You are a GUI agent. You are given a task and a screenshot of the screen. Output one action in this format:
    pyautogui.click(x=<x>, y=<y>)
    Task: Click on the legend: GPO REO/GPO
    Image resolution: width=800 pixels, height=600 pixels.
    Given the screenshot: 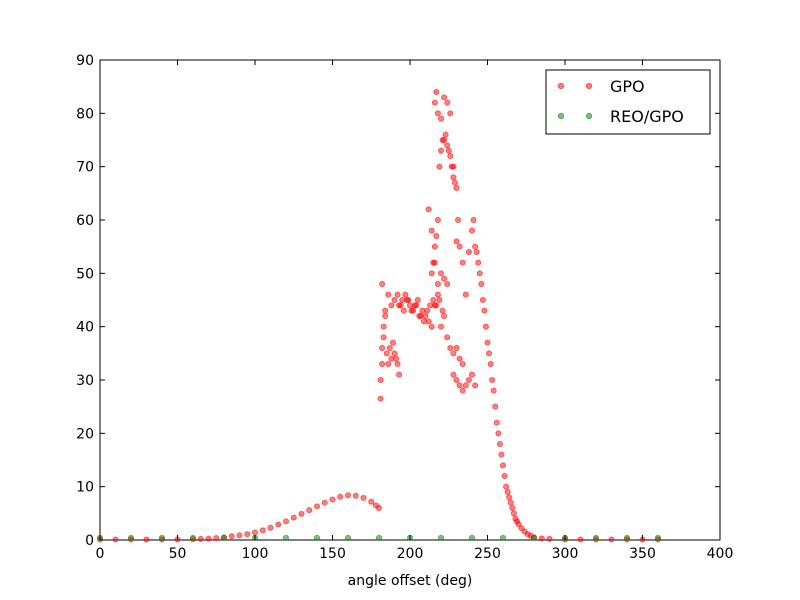 What is the action you would take?
    pyautogui.click(x=628, y=102)
    